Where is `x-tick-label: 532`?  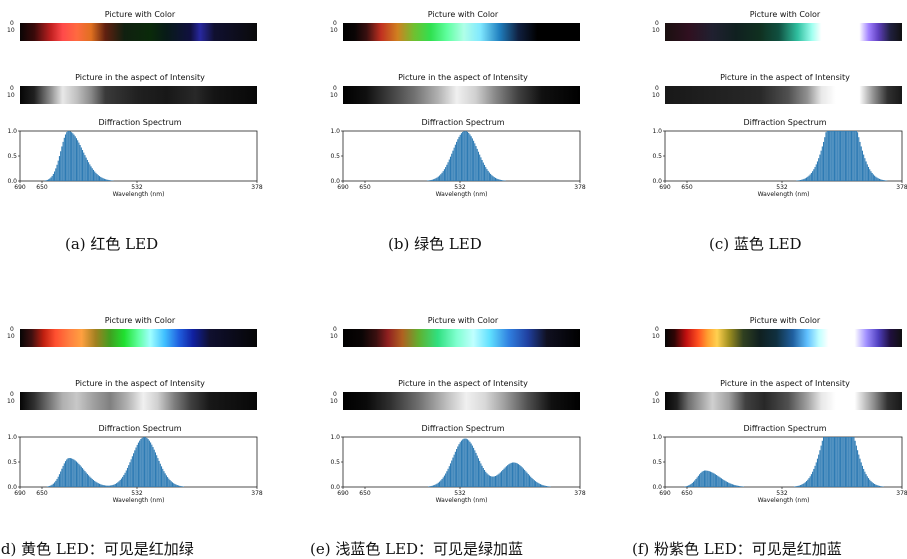
x-tick-label: 532 is located at coordinates (137, 187).